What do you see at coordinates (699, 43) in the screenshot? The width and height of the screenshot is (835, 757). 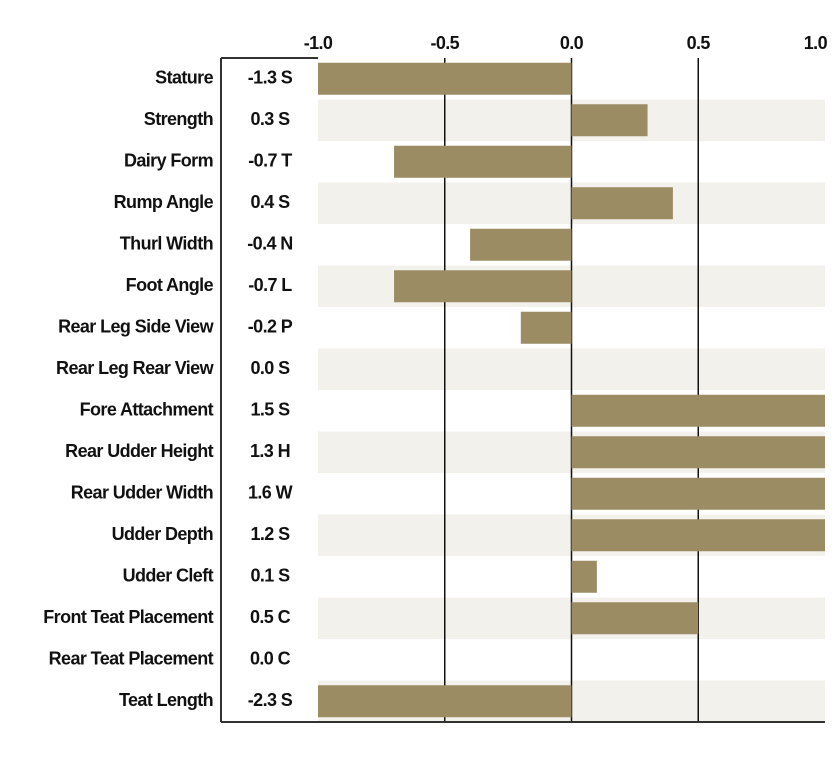 I see `x-tick-label: 0.5` at bounding box center [699, 43].